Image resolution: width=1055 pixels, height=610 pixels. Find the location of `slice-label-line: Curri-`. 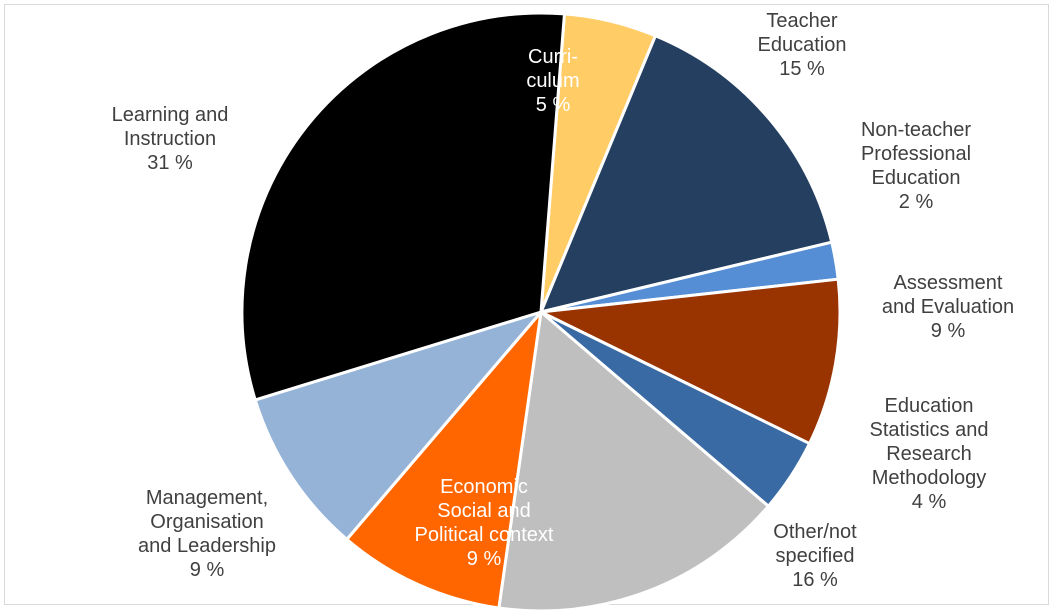

slice-label-line: Curri- is located at coordinates (553, 57).